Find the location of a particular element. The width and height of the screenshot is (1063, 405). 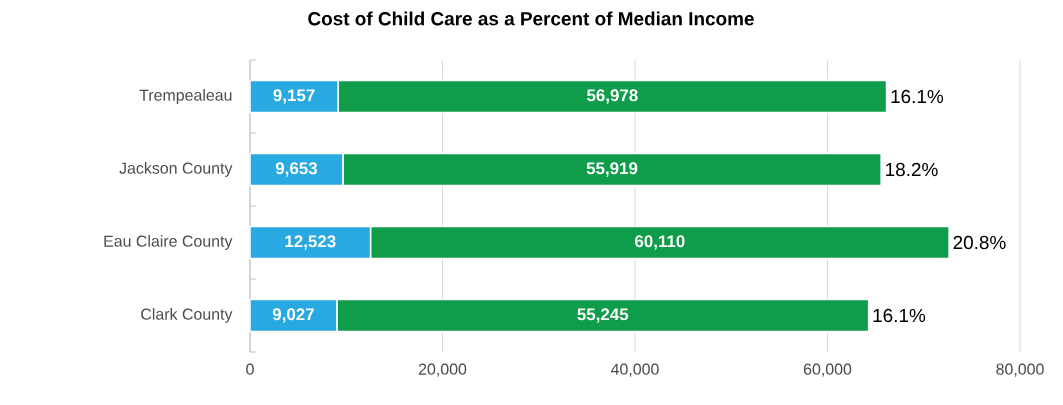

x-tick-label: 80,000 is located at coordinates (1020, 370).